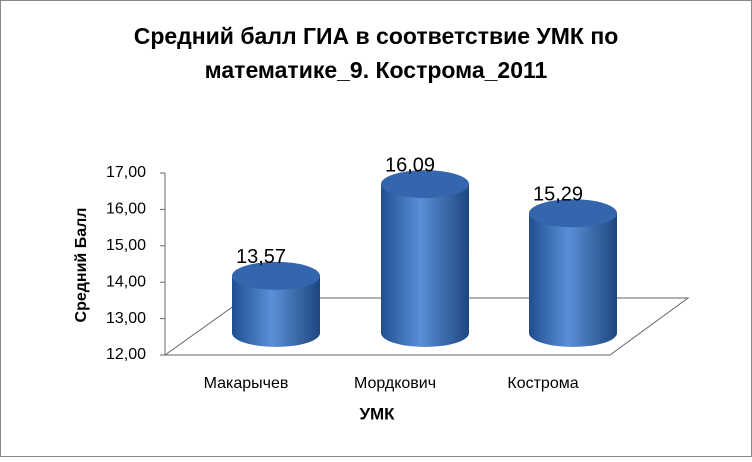 The width and height of the screenshot is (752, 462). Describe the element at coordinates (410, 165) in the screenshot. I see `value-label: 16,09` at that location.